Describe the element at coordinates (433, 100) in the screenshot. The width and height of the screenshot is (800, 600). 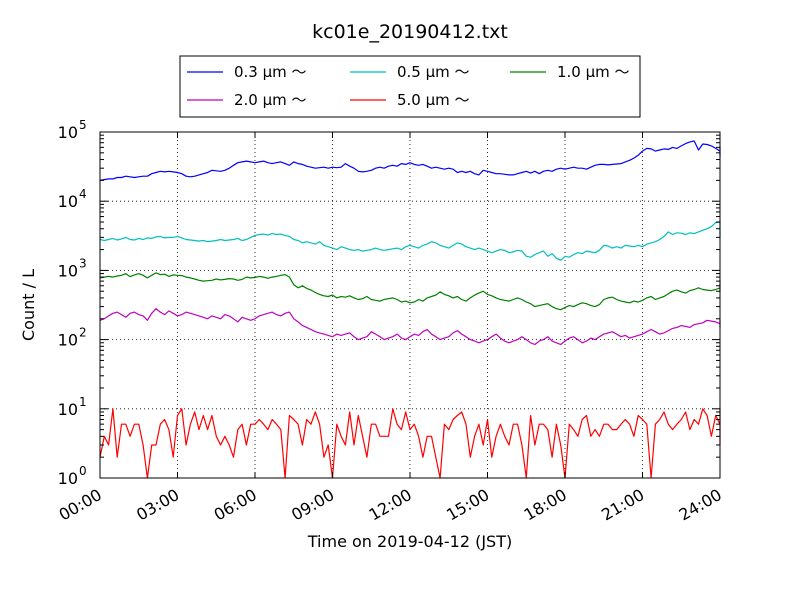
I see `legend-label-4: 5.0 μm ～` at that location.